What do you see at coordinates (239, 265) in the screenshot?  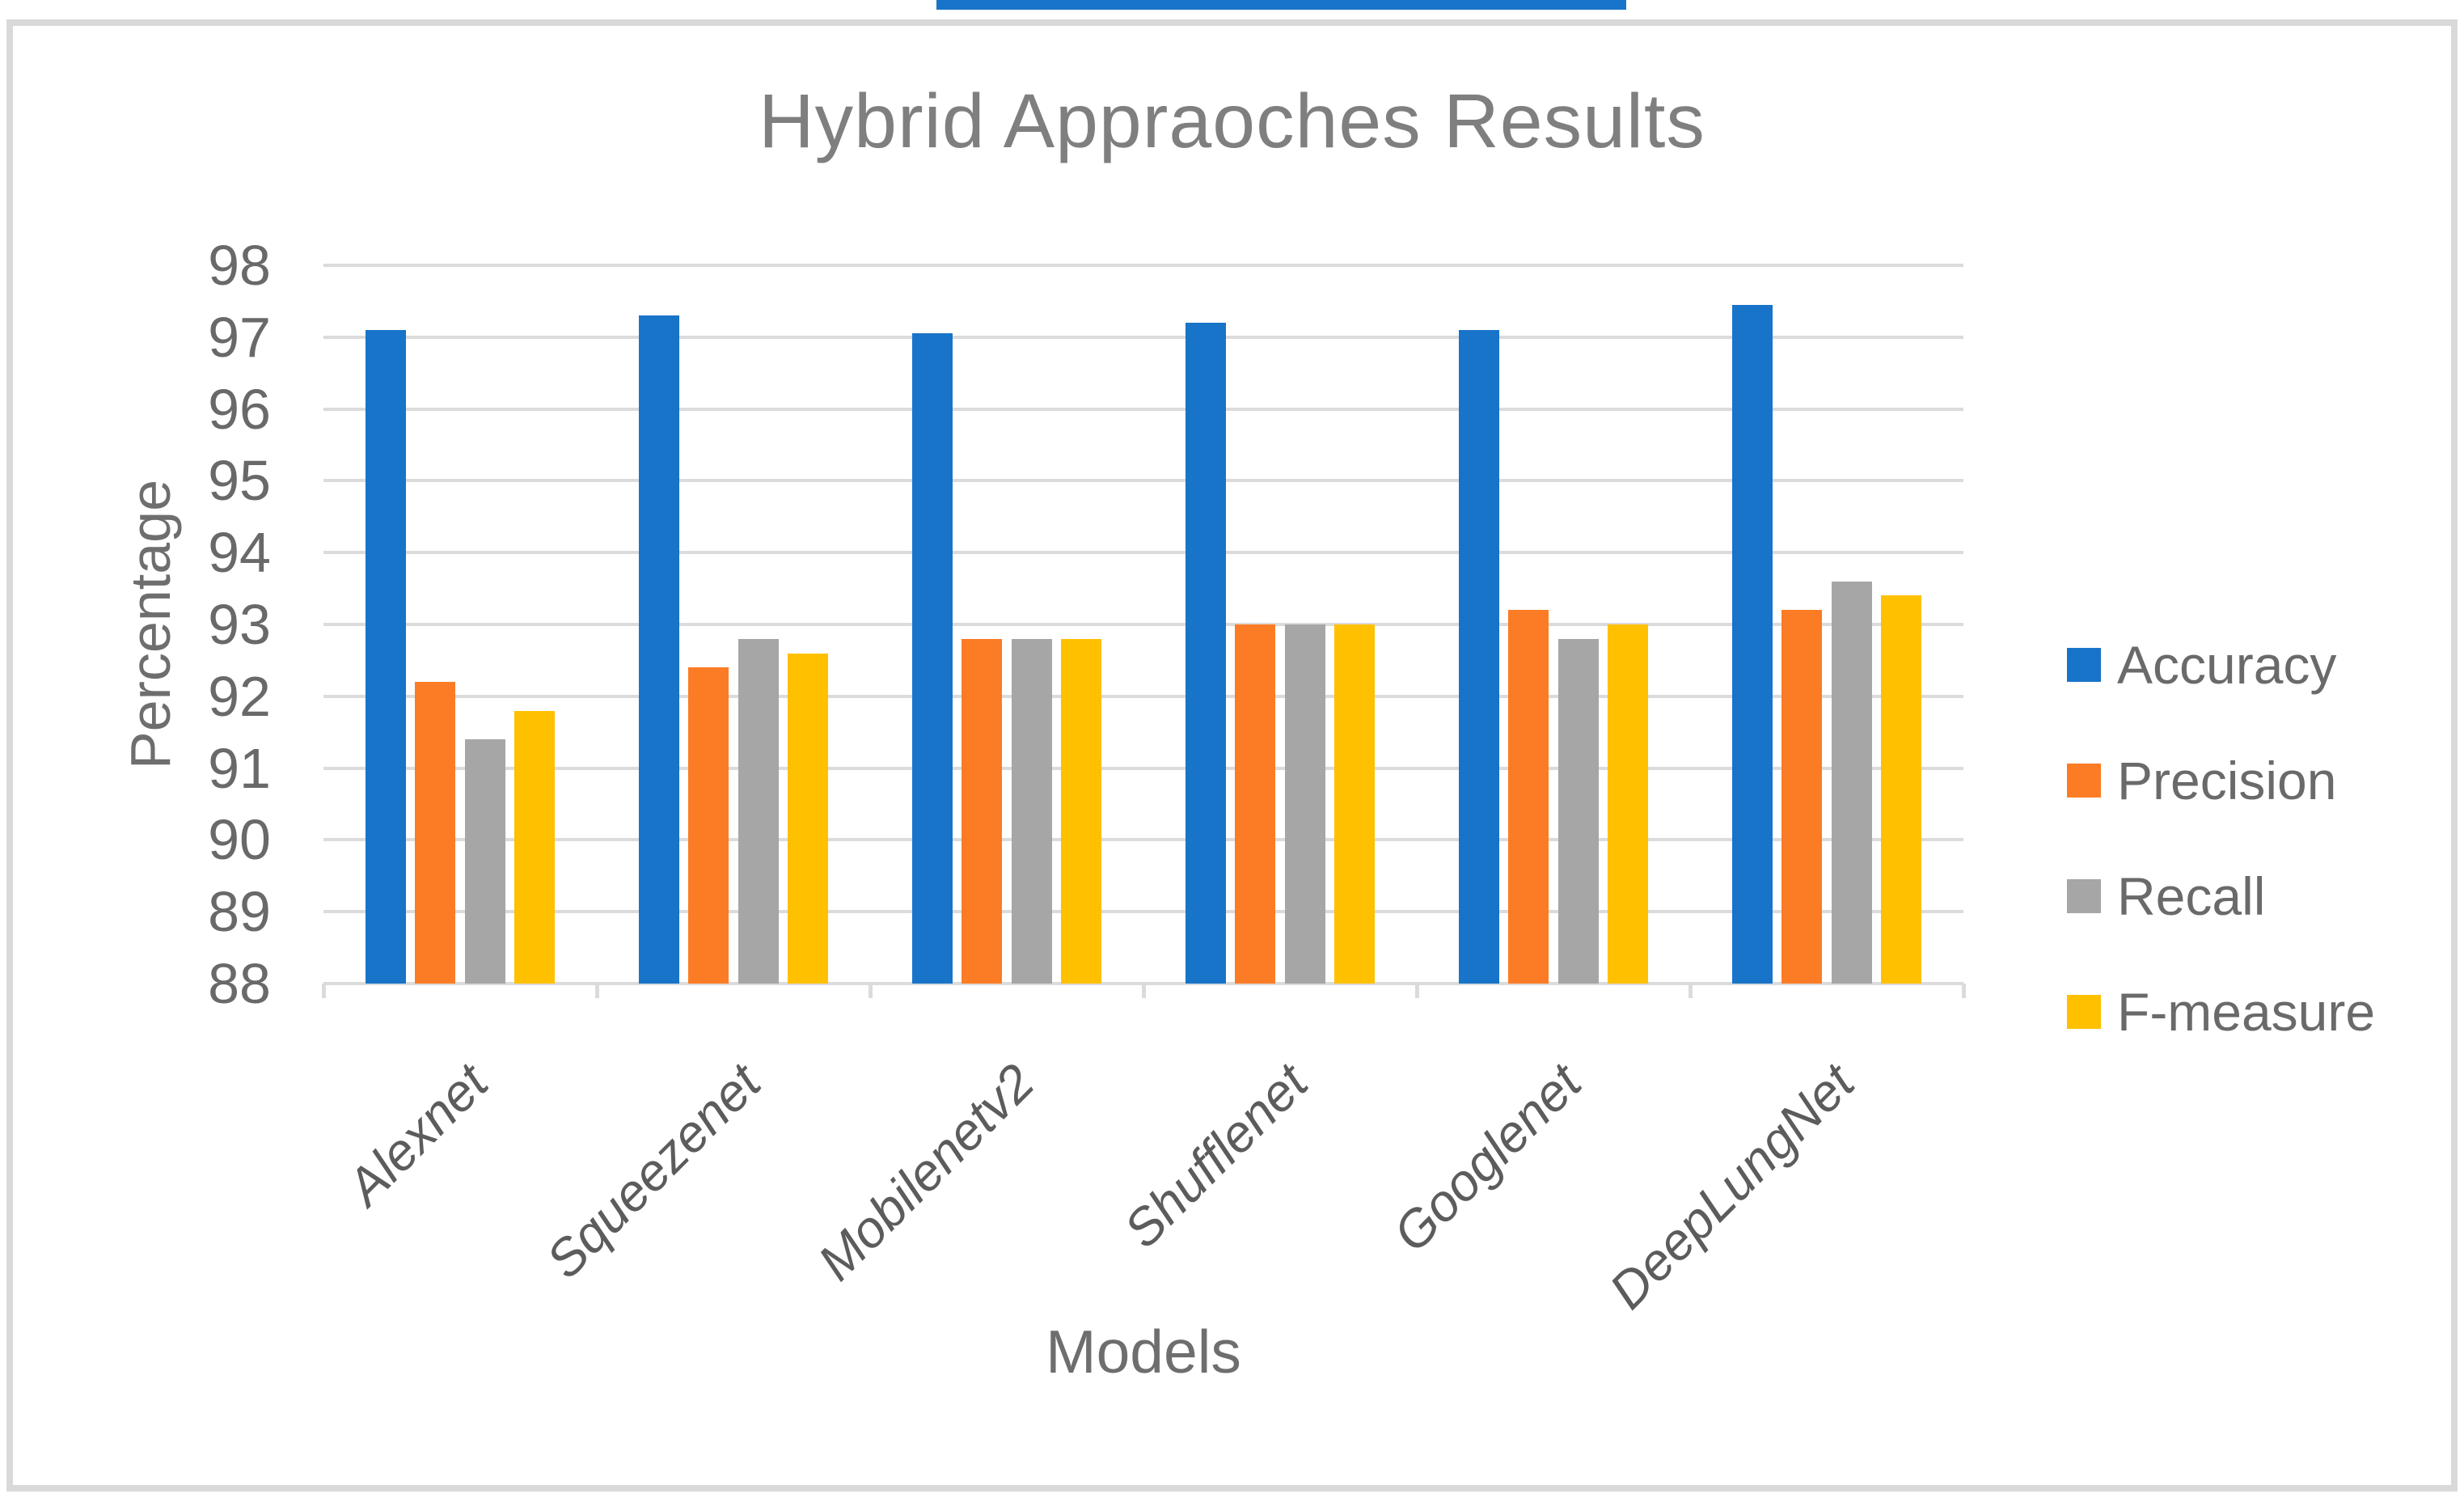 I see `y-tick-label: 98` at bounding box center [239, 265].